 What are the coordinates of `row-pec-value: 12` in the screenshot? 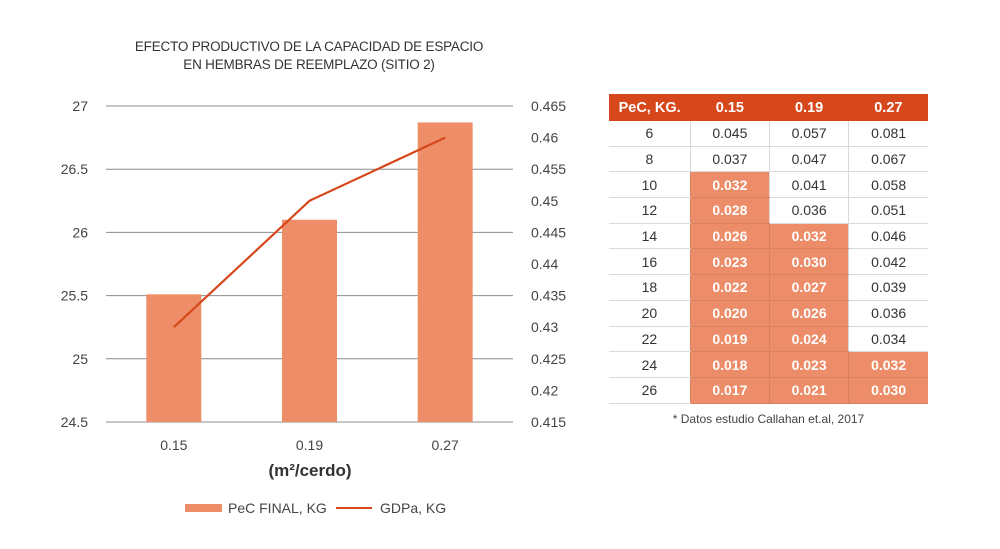 It's located at (650, 210).